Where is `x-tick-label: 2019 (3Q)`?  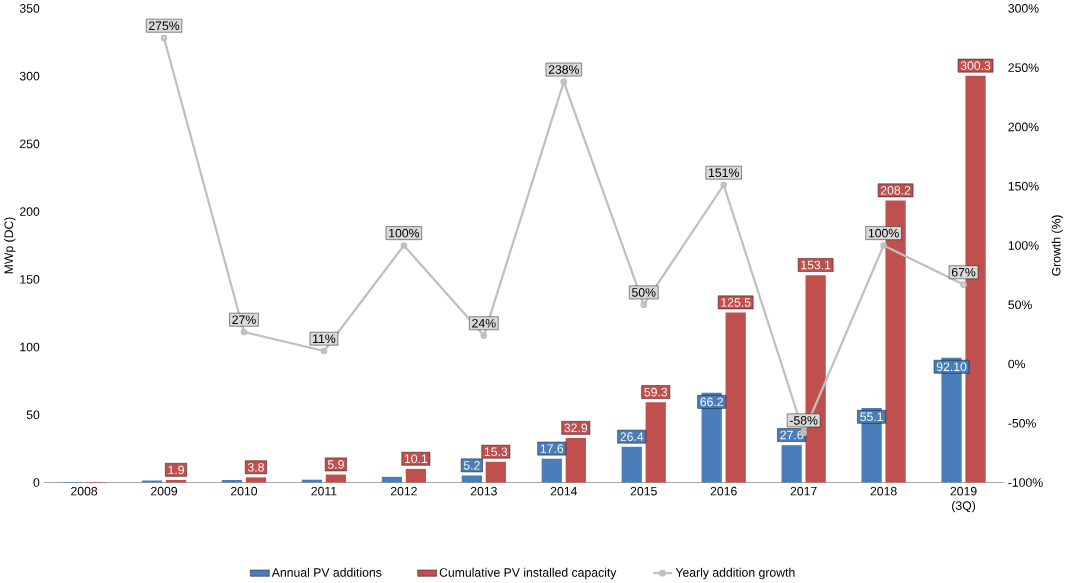
x-tick-label: 2019 (3Q) is located at coordinates (963, 499).